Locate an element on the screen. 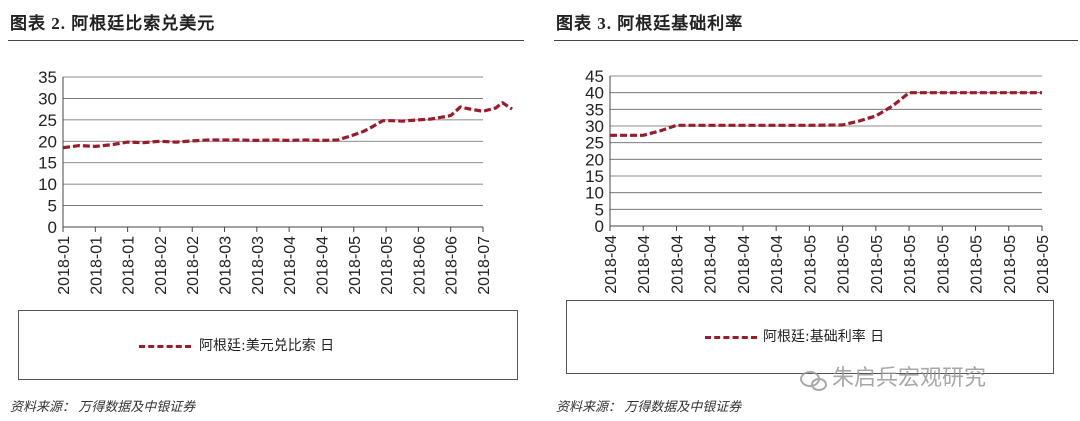 The width and height of the screenshot is (1080, 421). chart-legend: 阿根廷:基础利率 日 is located at coordinates (810, 337).